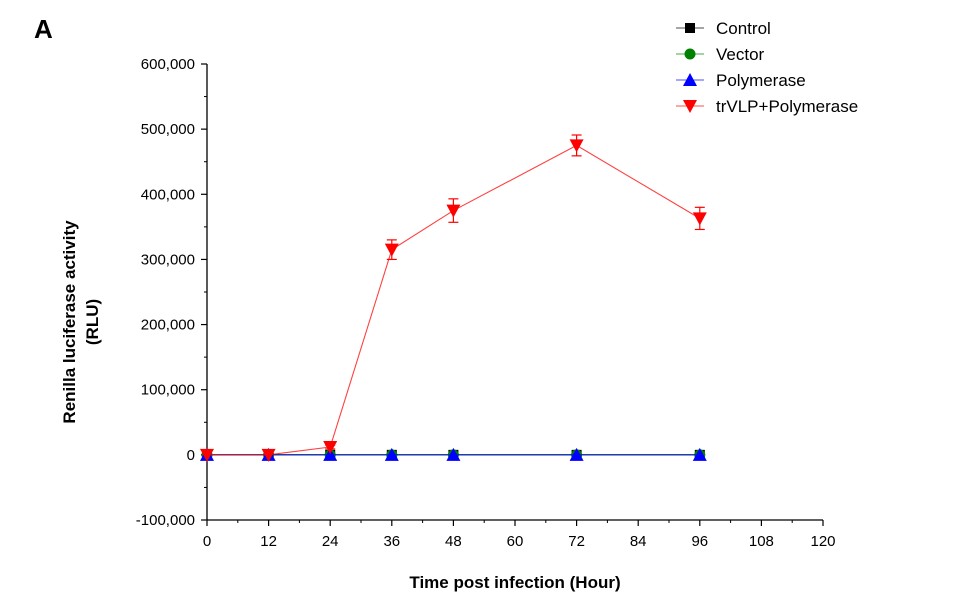 Image resolution: width=970 pixels, height=610 pixels. I want to click on x-tick-label: 12, so click(268, 541).